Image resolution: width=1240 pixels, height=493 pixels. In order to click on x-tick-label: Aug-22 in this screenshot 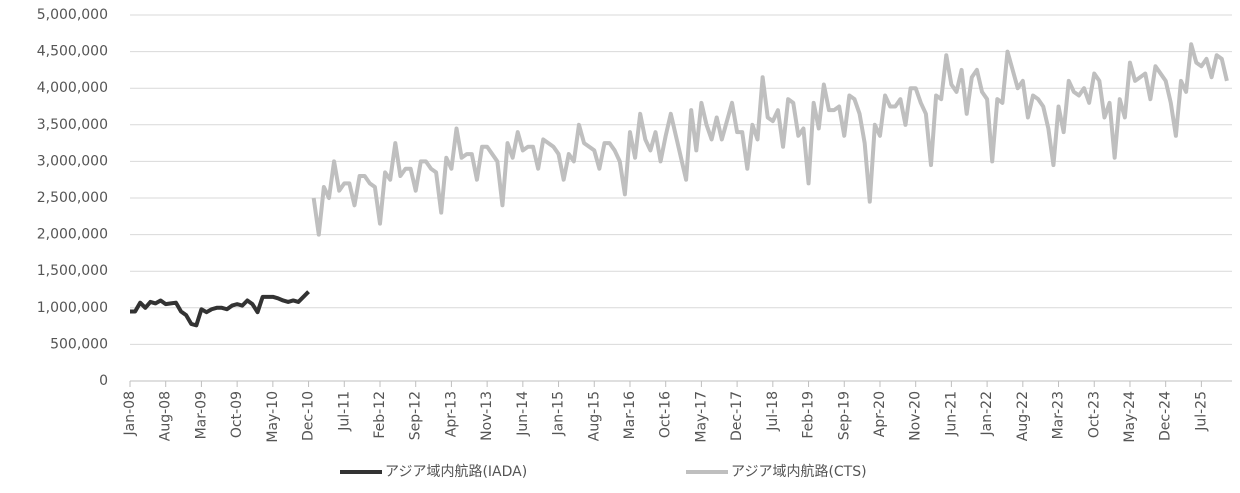, I will do `click(1023, 416)`.